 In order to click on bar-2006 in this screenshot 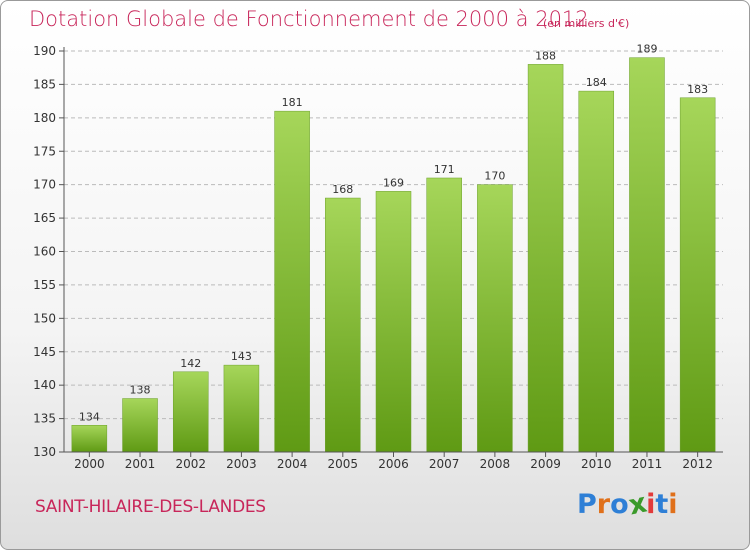, I will do `click(393, 322)`.